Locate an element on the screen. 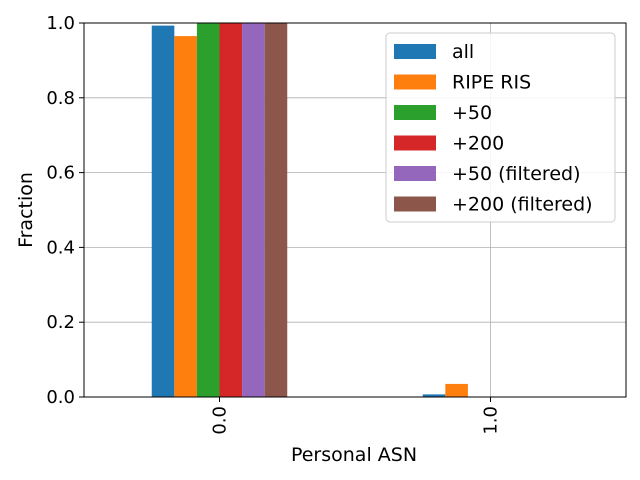  y-tick-label: 0.2 is located at coordinates (60, 322).